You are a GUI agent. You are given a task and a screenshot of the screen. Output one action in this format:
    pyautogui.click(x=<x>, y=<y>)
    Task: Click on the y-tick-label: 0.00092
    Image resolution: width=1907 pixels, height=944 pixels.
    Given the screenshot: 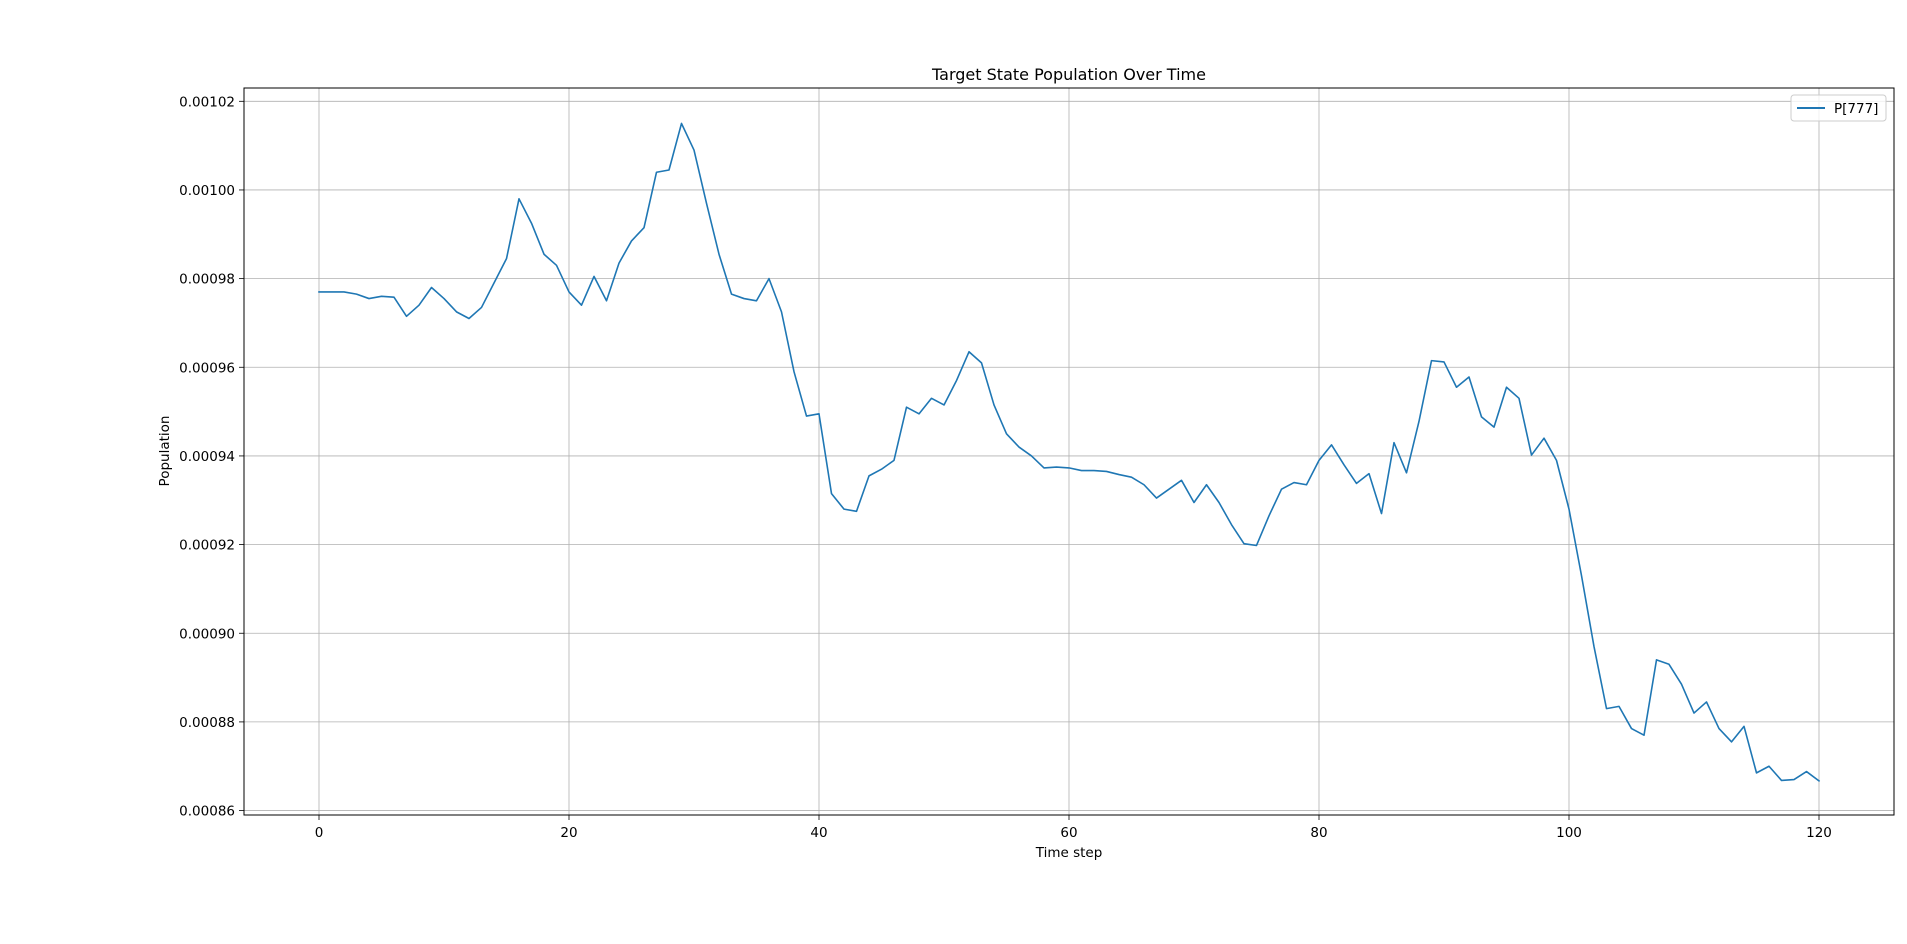 What is the action you would take?
    pyautogui.click(x=207, y=546)
    